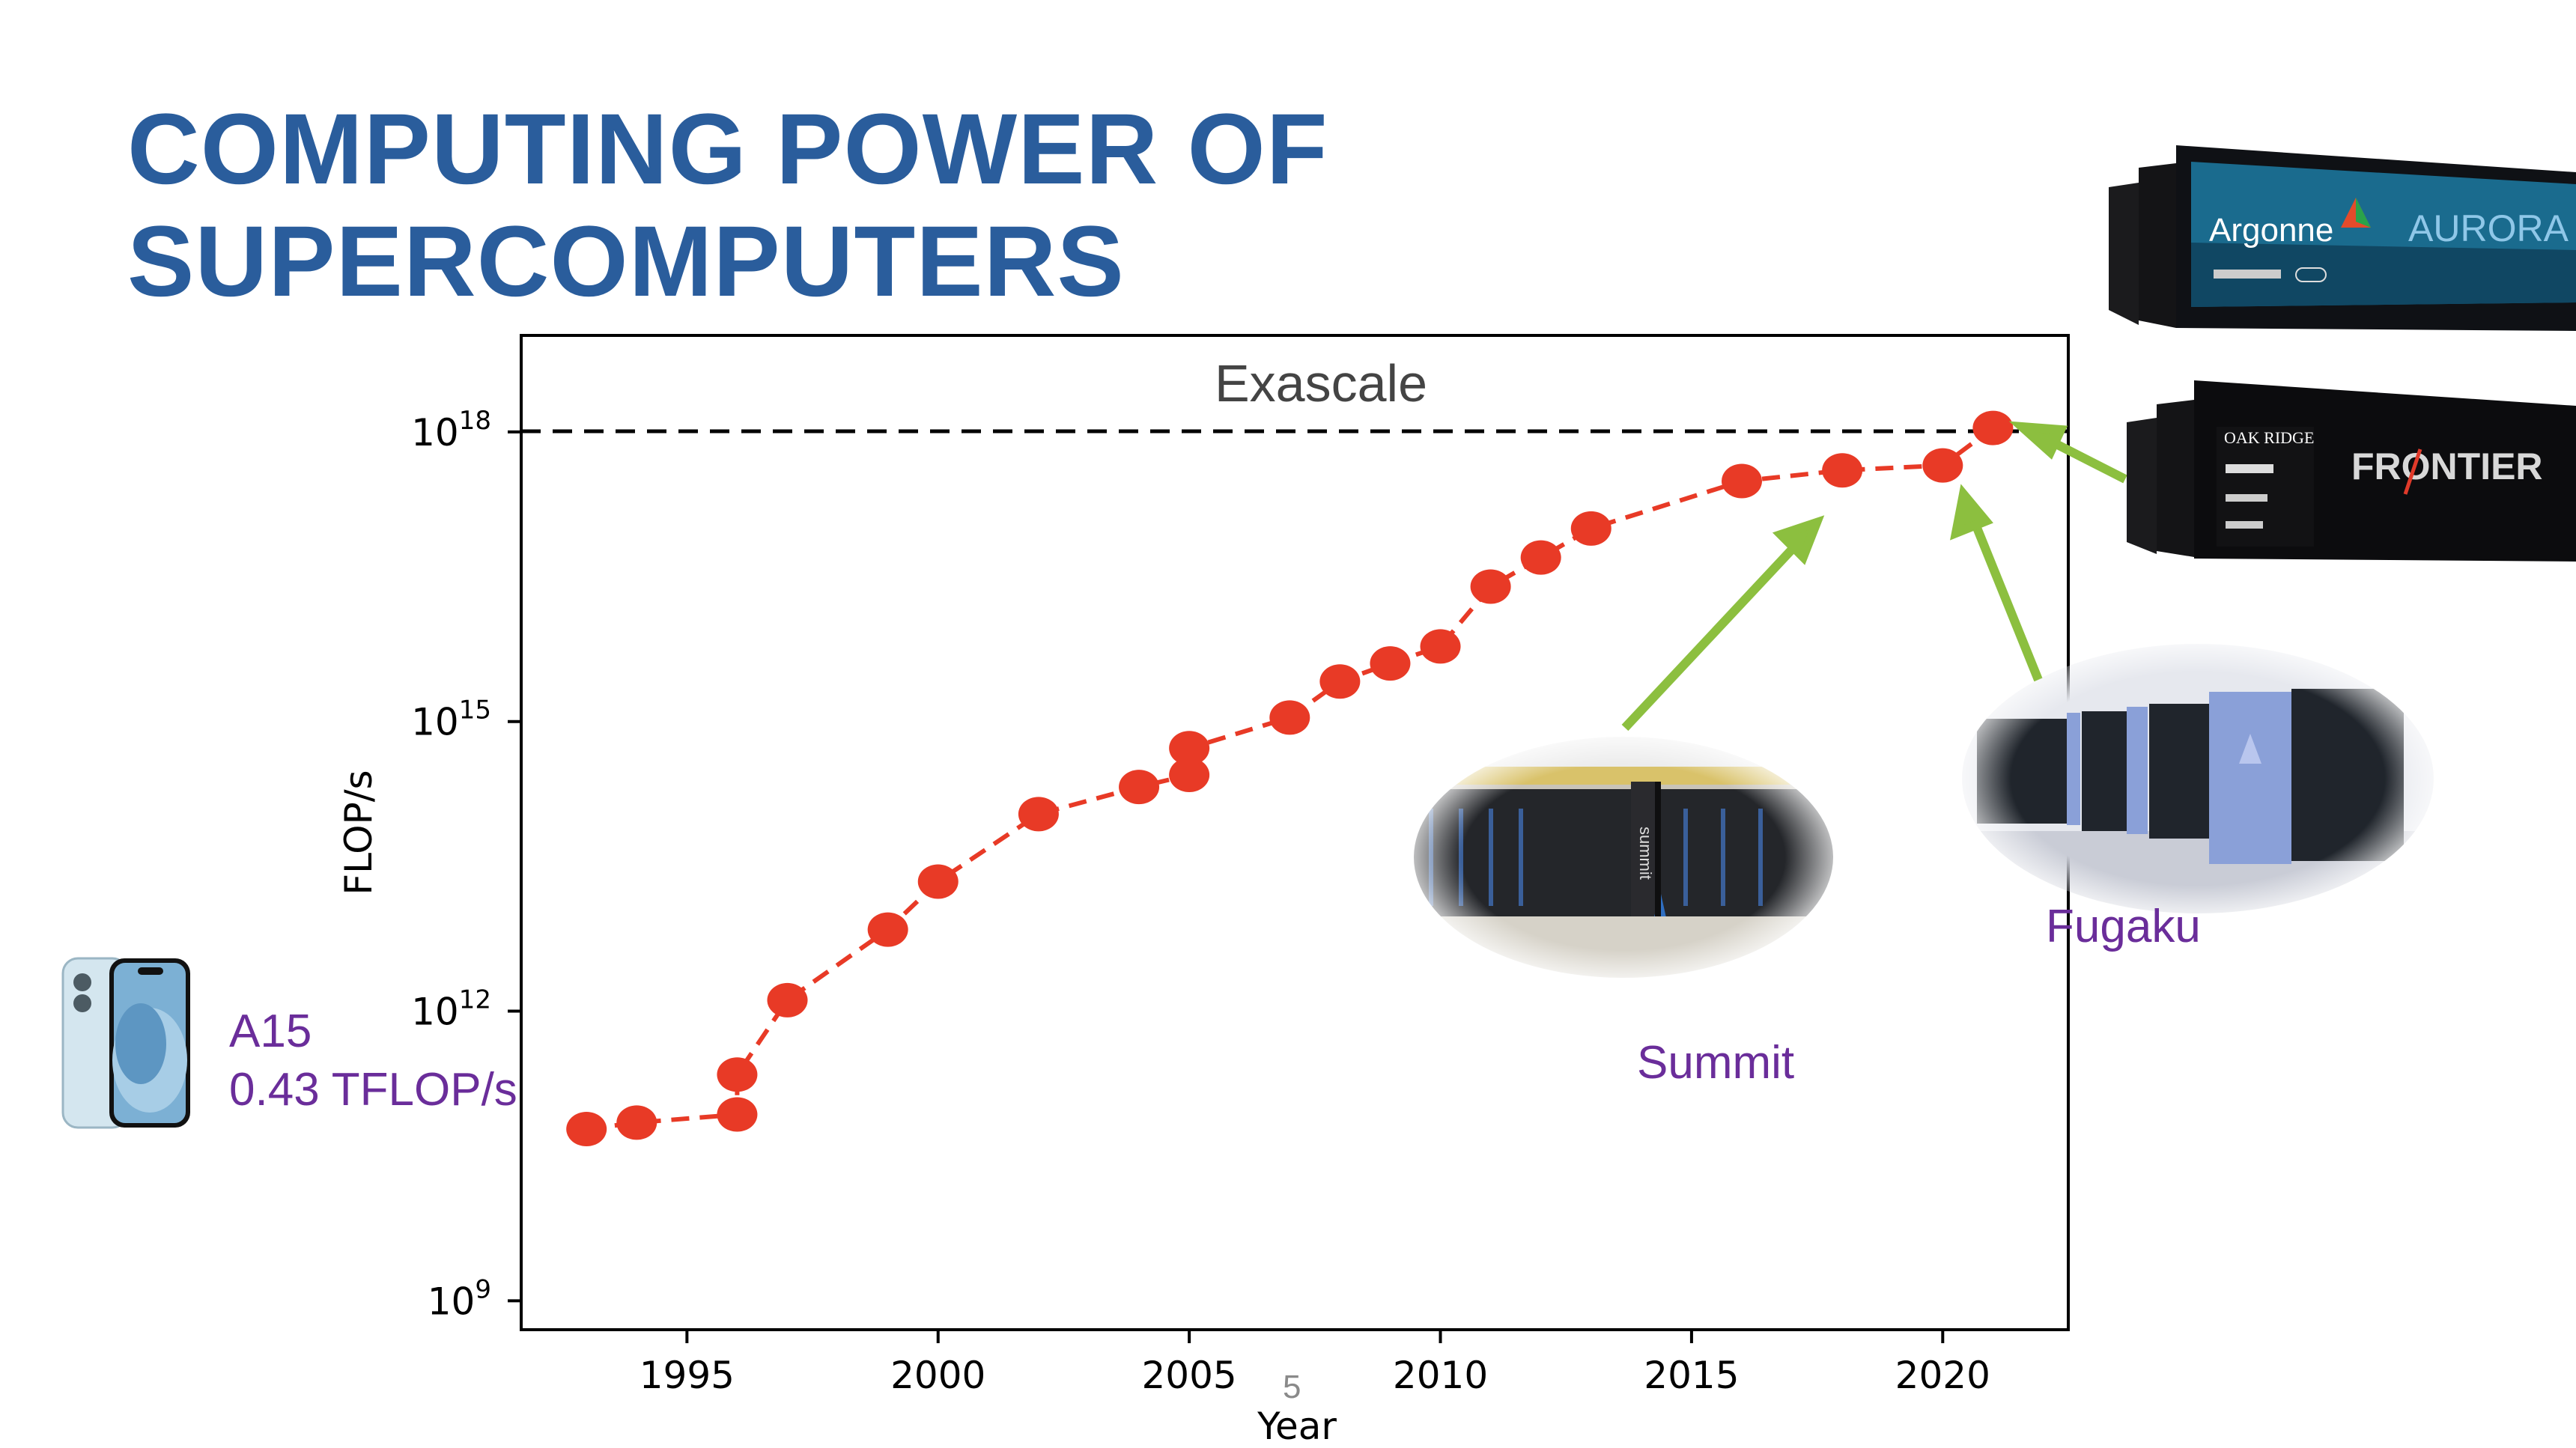 The image size is (2576, 1448). Describe the element at coordinates (1971, 512) in the screenshot. I see `fugaku-arrow-head` at that location.